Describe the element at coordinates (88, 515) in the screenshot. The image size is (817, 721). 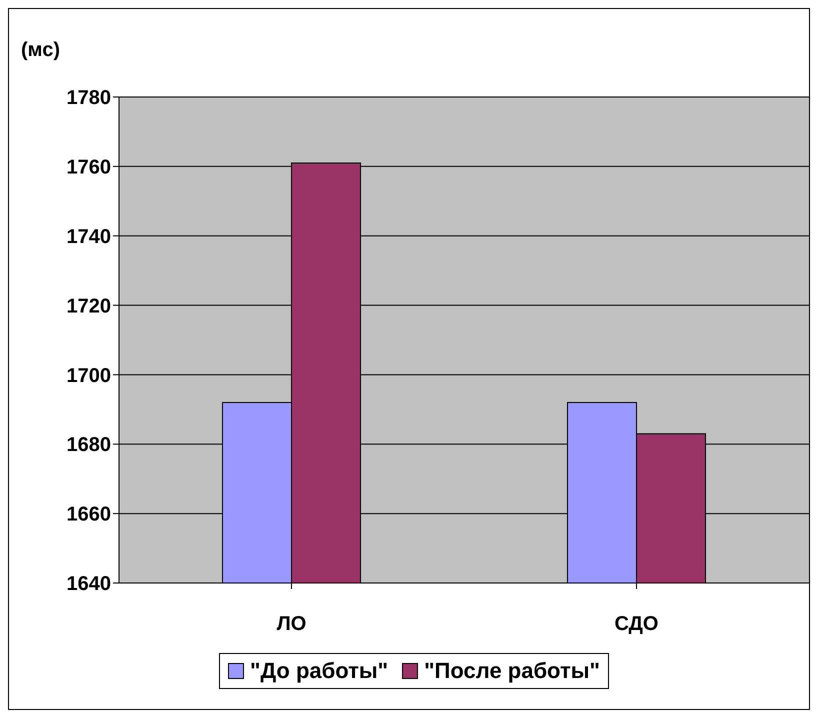
I see `y-tick-label: 1660` at that location.